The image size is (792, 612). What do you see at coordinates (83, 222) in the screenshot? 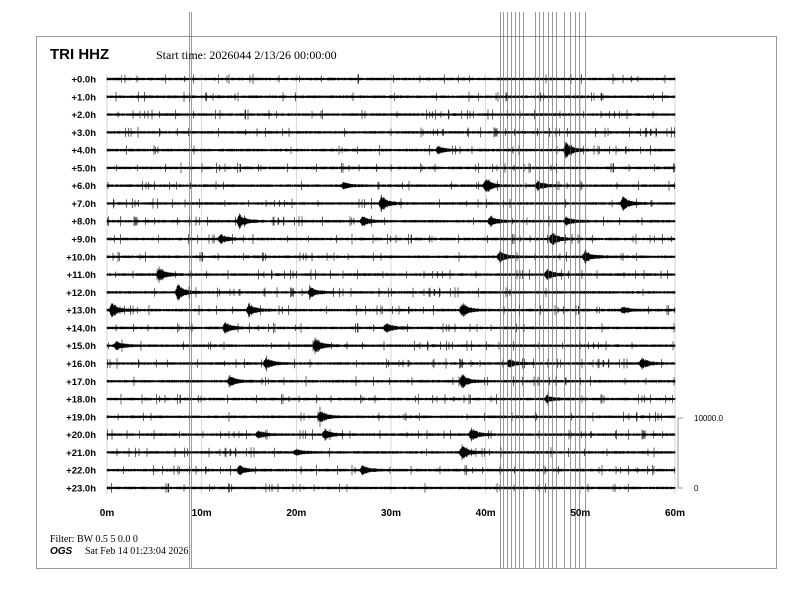
I see `row-label: +8.0h` at bounding box center [83, 222].